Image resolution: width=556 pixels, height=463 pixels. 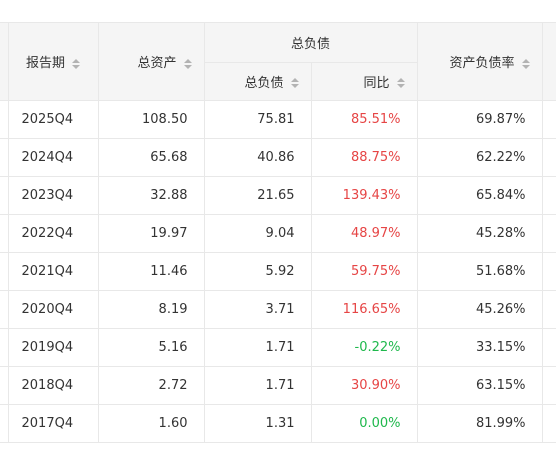 I want to click on cell-total-assets: 108.50, so click(x=151, y=119).